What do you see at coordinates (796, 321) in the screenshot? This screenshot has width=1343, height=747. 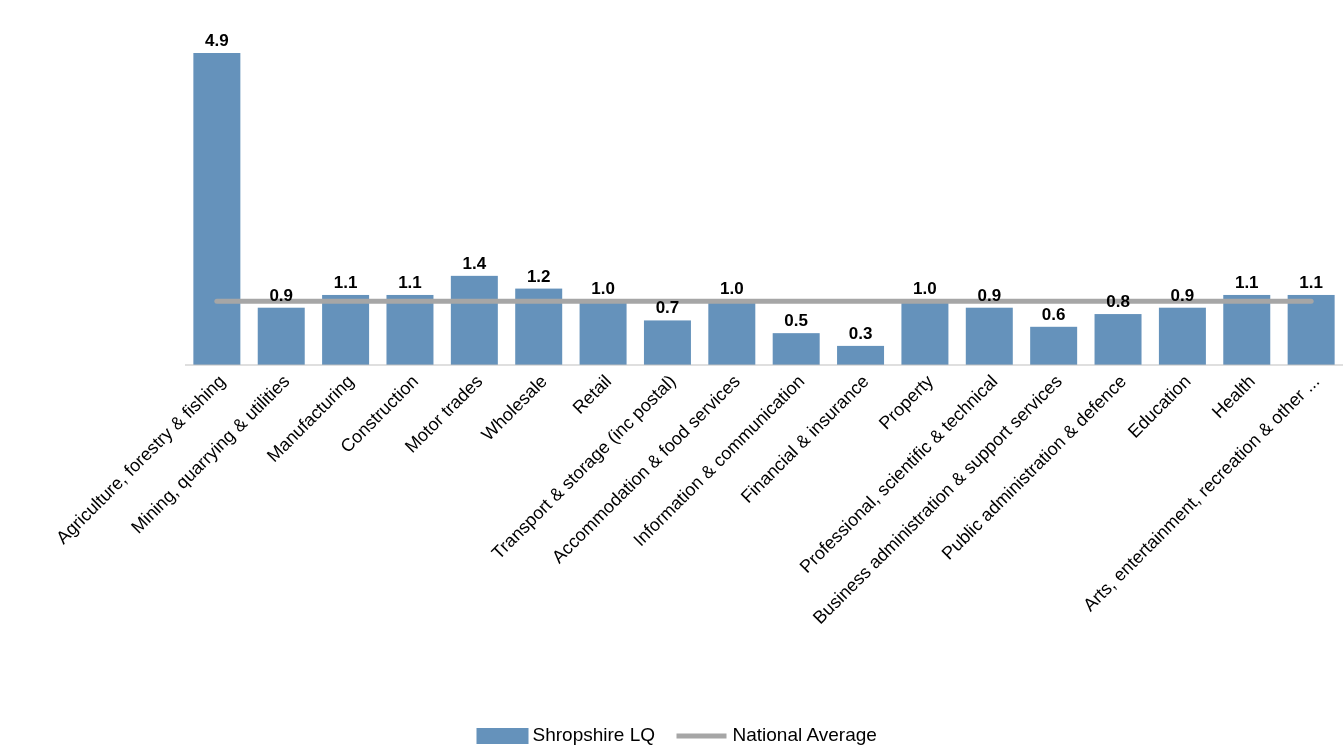 I see `data-label: 0.5` at bounding box center [796, 321].